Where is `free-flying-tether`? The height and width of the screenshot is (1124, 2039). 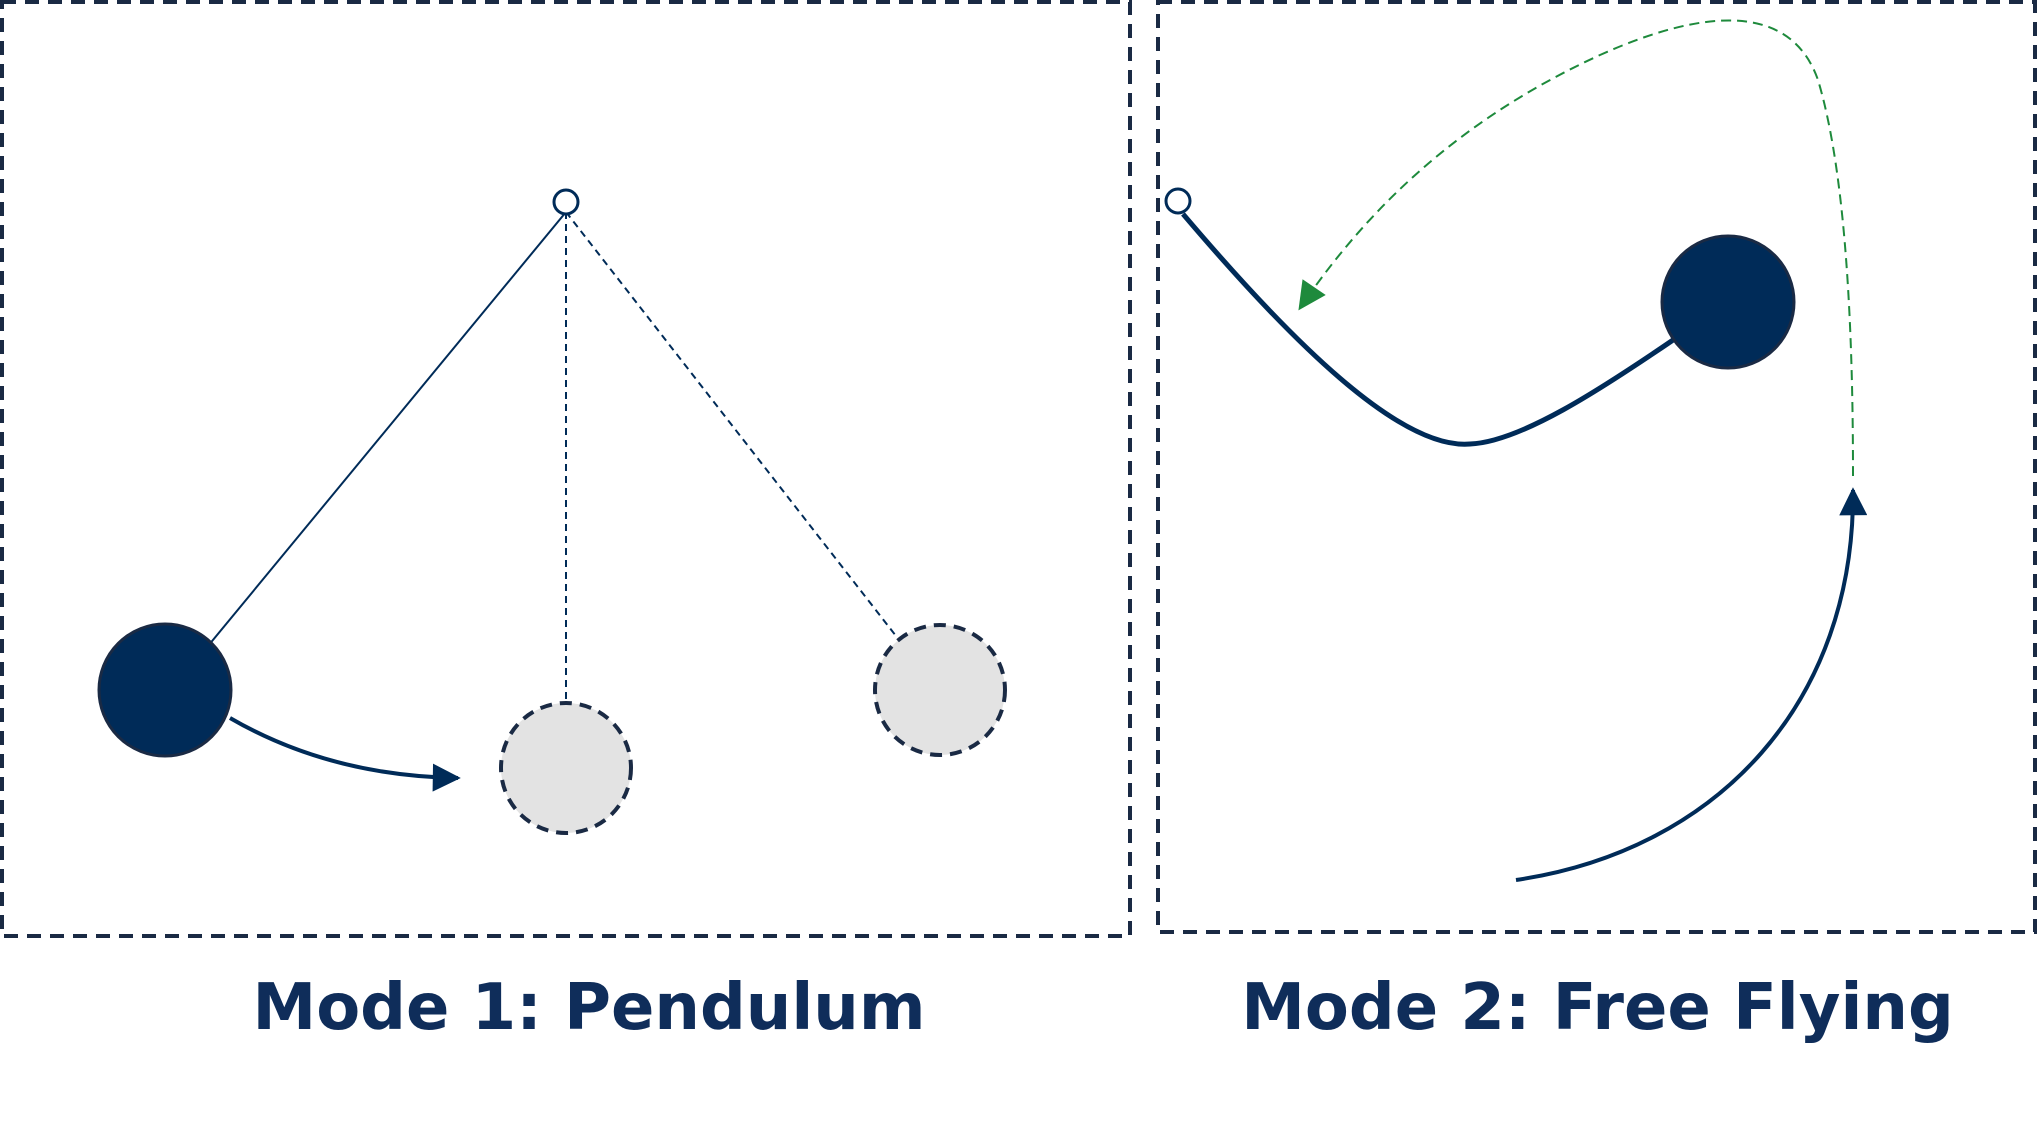 free-flying-tether is located at coordinates (1429, 329).